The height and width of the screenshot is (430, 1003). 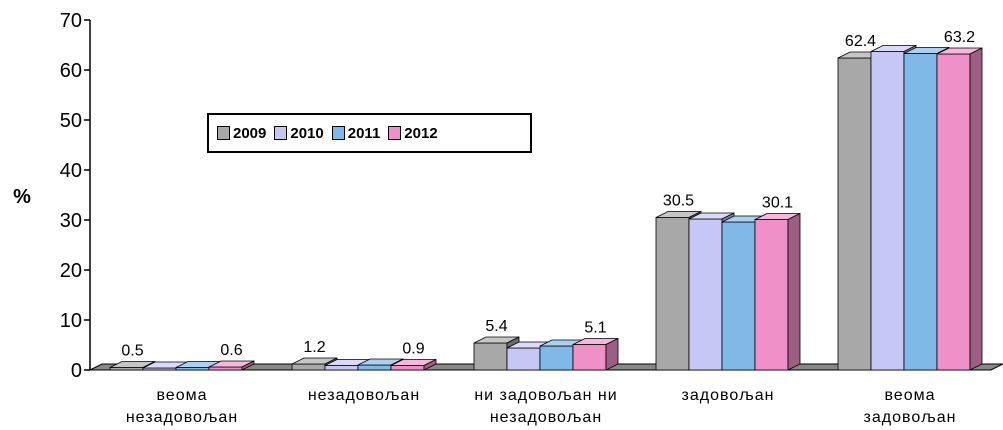 I want to click on y-tick-label: 60, so click(x=71, y=71).